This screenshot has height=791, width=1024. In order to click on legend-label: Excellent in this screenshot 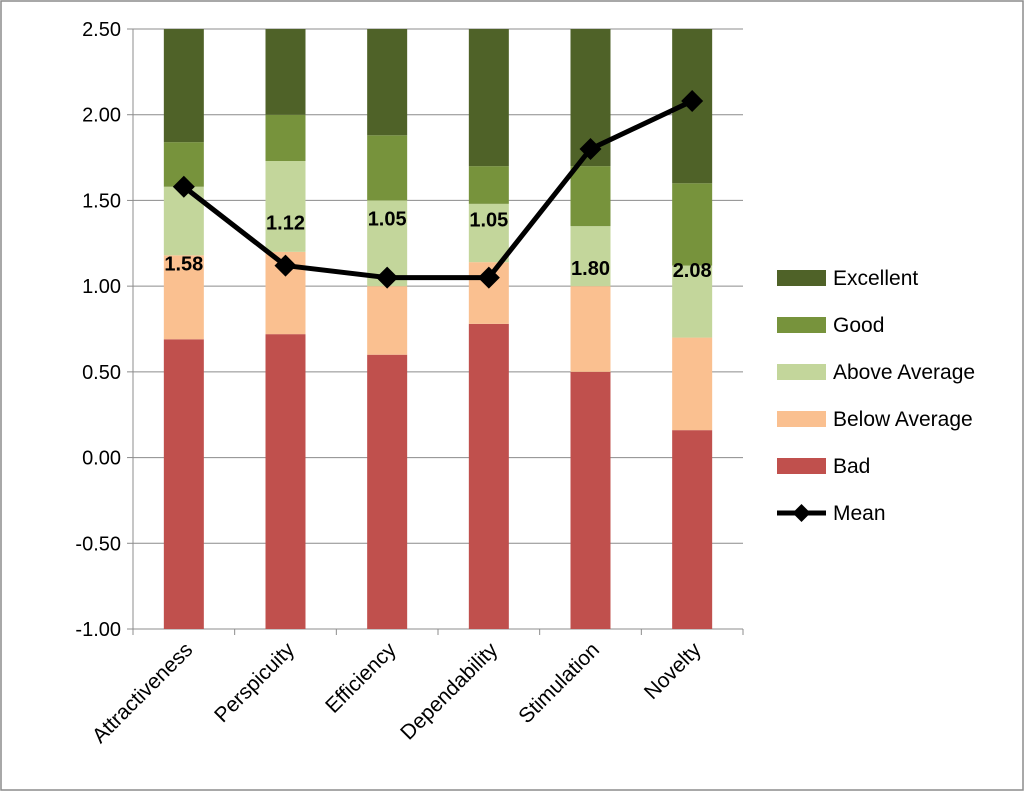, I will do `click(875, 278)`.